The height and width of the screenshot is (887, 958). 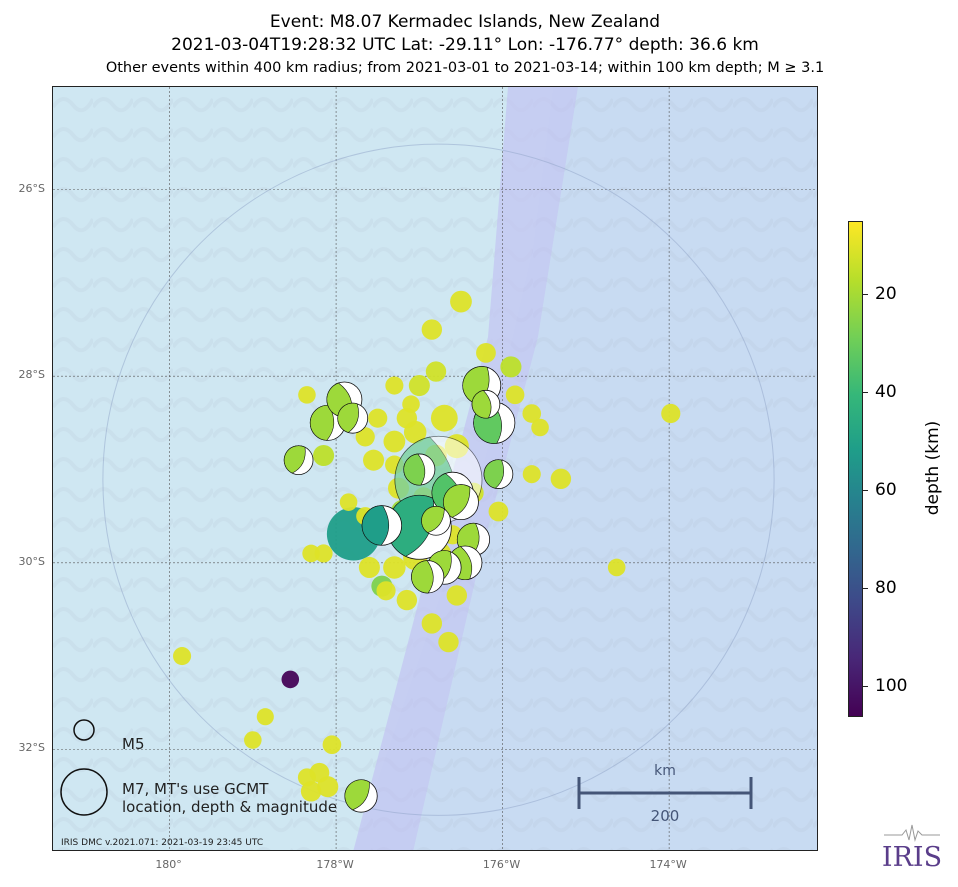 I want to click on scale-unit: km, so click(x=665, y=771).